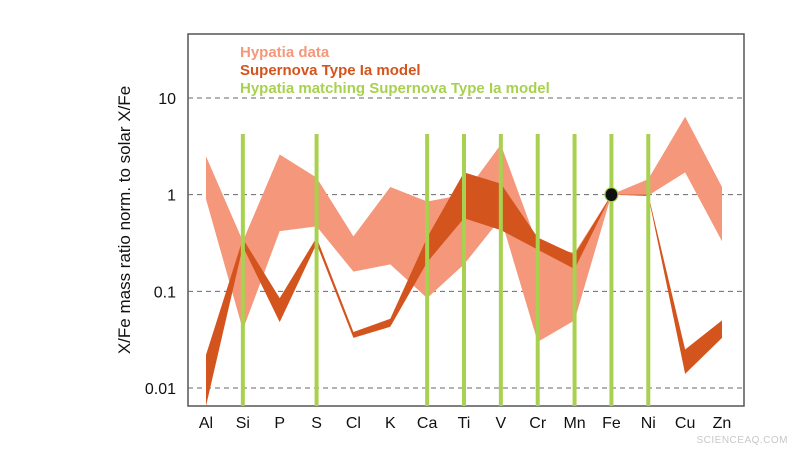 The image size is (800, 450). Describe the element at coordinates (648, 423) in the screenshot. I see `x-tick-label: Ni` at that location.